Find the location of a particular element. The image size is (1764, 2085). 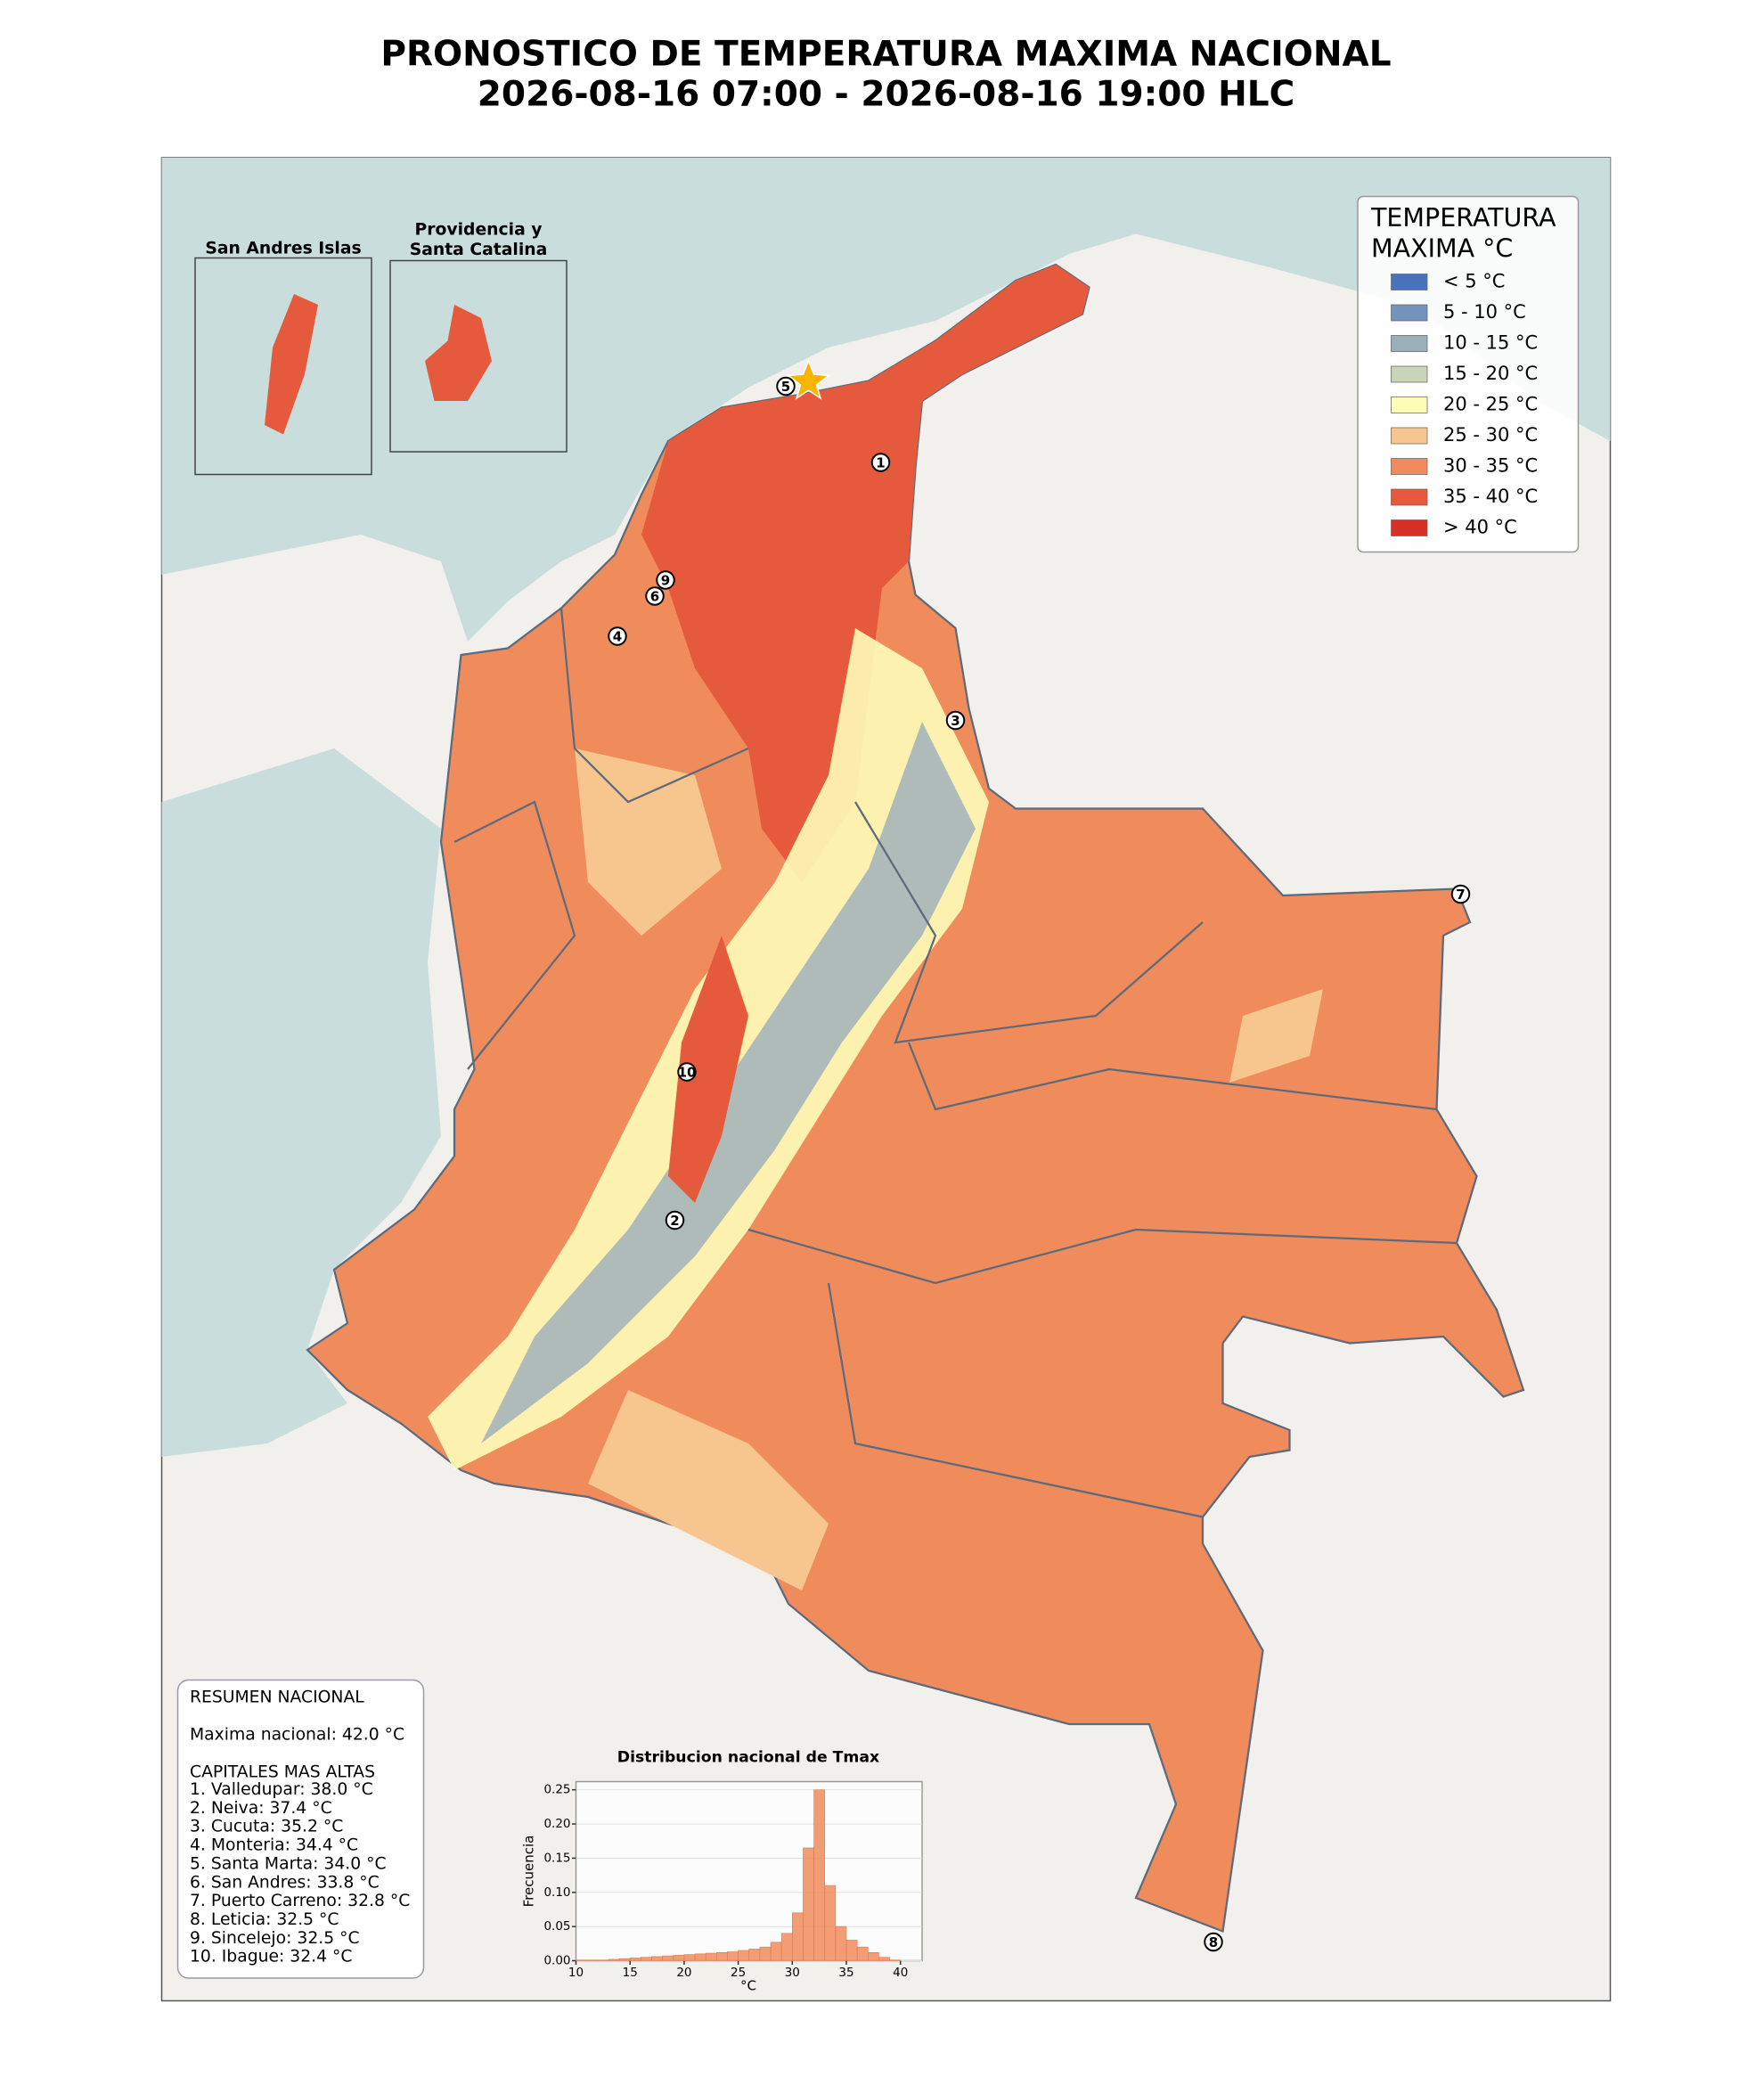

city-number: 8 is located at coordinates (1213, 1942).